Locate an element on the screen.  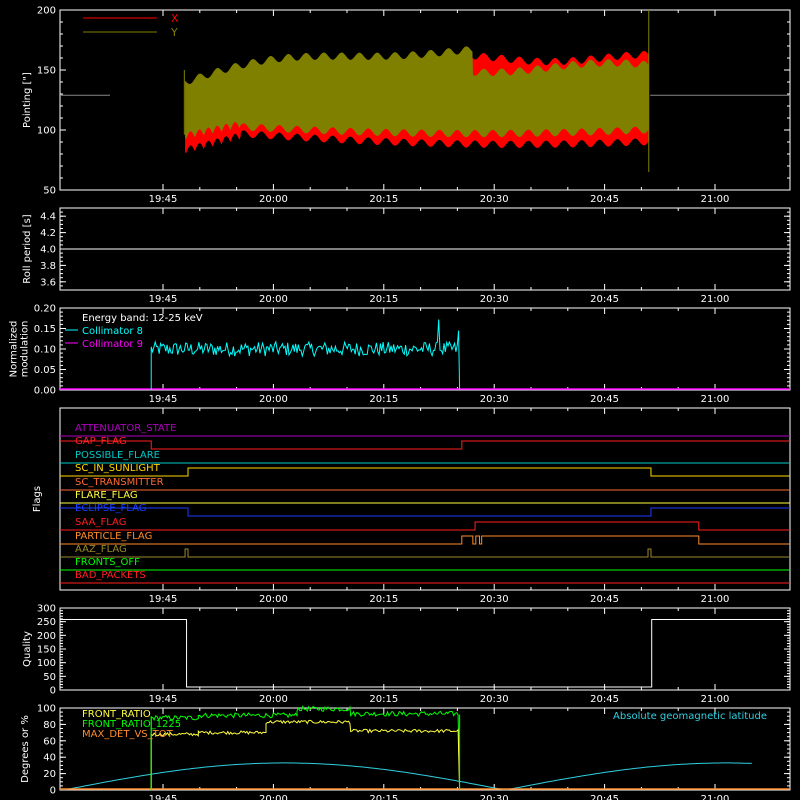
legend-label: MAX_DET_VS_TOT is located at coordinates (128, 734).